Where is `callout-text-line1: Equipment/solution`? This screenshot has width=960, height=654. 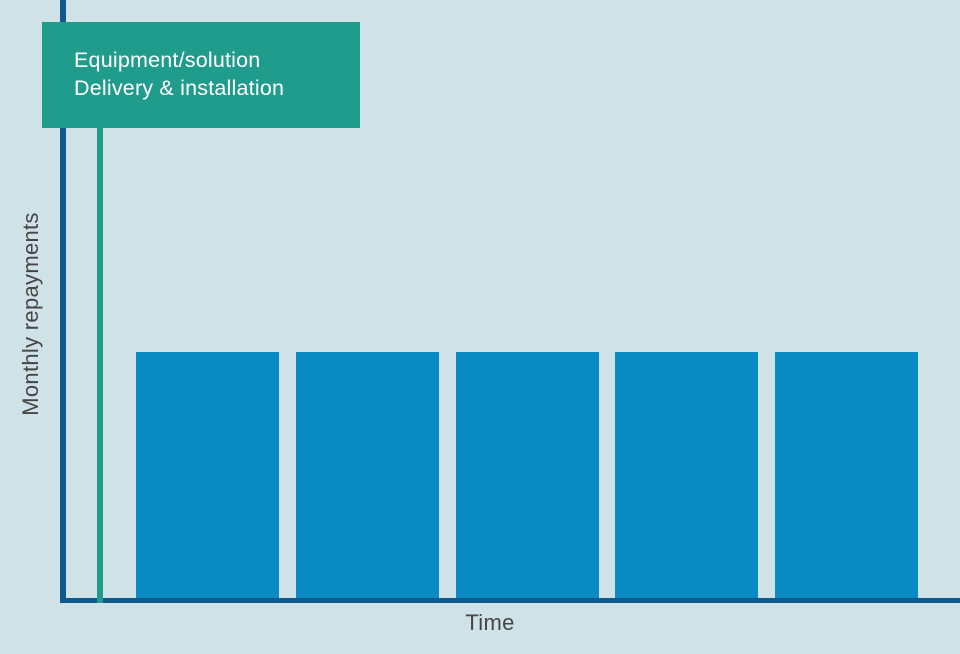
callout-text-line1: Equipment/solution is located at coordinates (167, 60).